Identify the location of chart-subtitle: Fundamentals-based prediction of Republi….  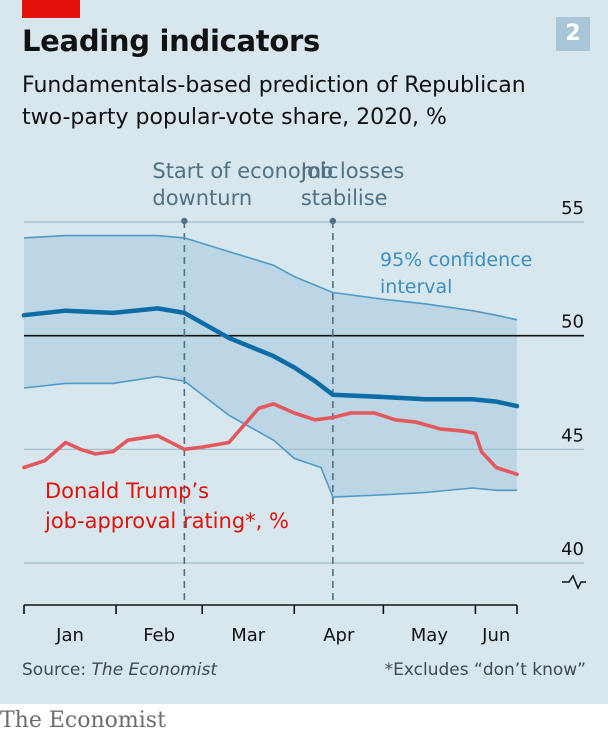
(274, 101).